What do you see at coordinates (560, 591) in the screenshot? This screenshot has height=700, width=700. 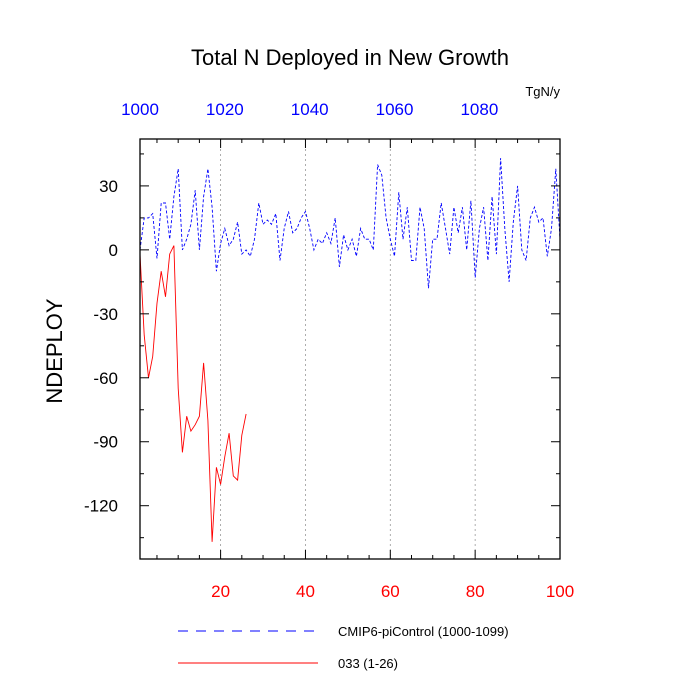 I see `x-tick-label-bottom: 100` at bounding box center [560, 591].